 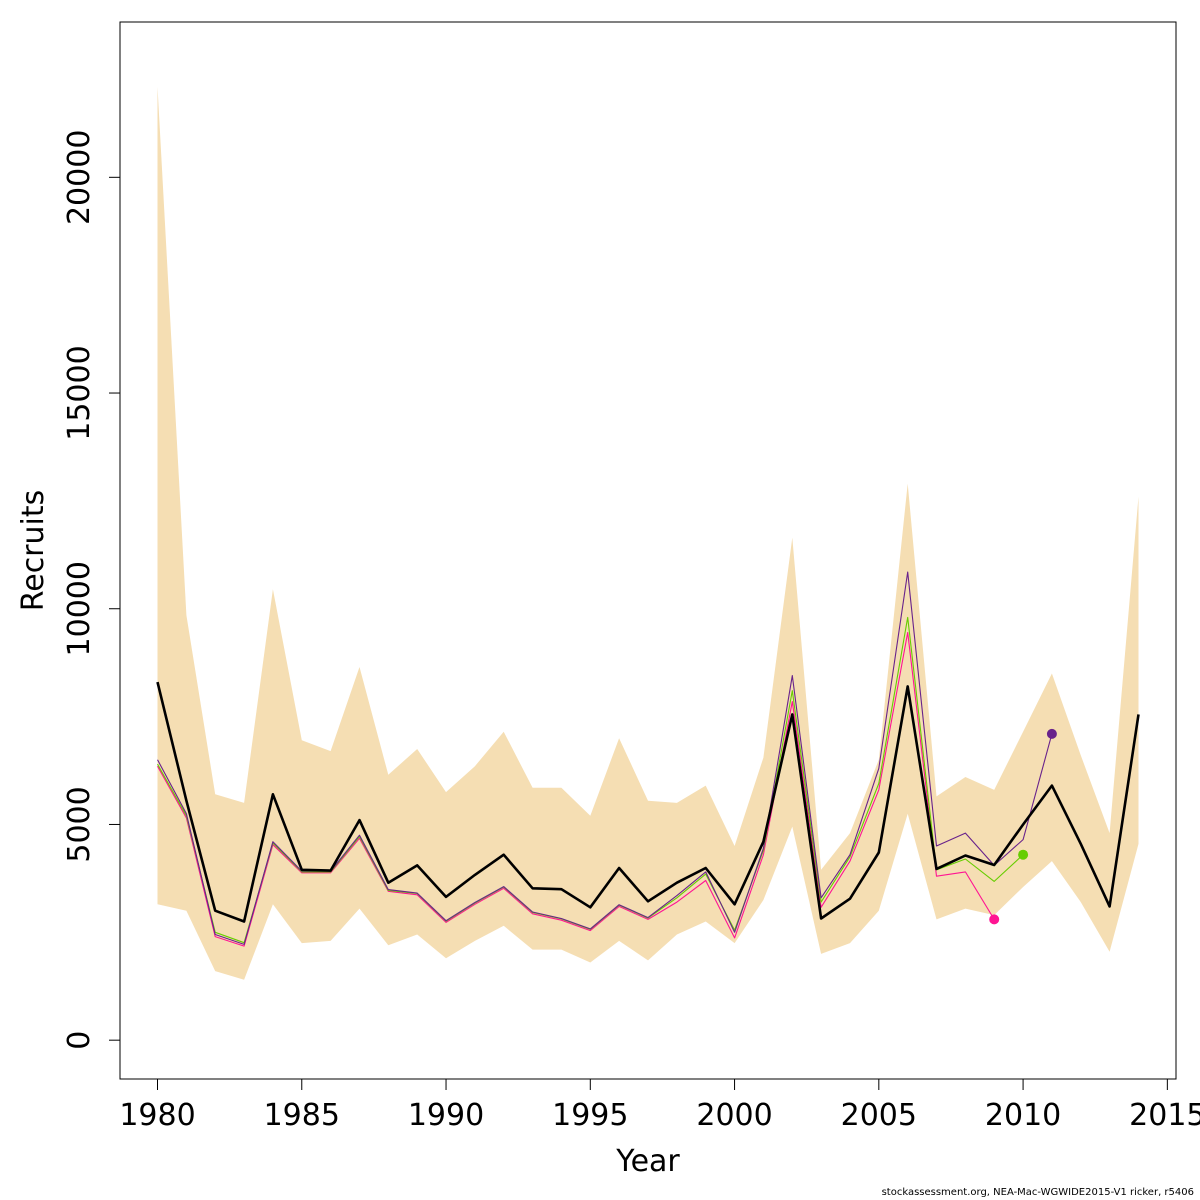 I want to click on y-axis-title: Recruits, so click(x=33, y=551).